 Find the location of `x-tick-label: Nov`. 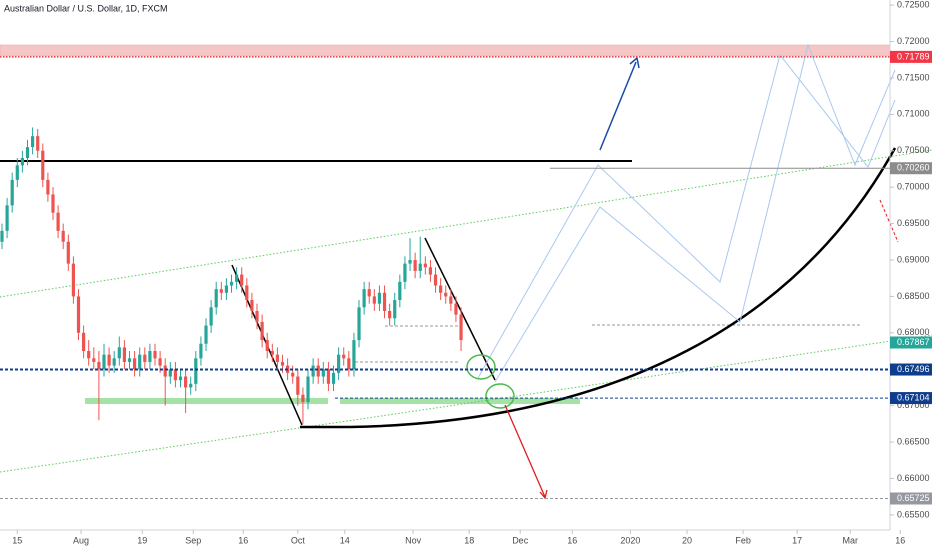

x-tick-label: Nov is located at coordinates (413, 540).